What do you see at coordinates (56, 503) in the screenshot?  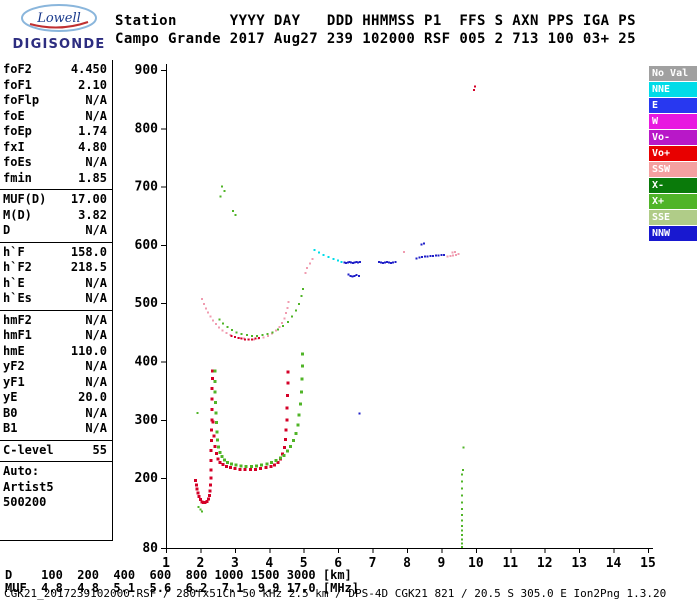 I see `param-row-500200: 500200` at bounding box center [56, 503].